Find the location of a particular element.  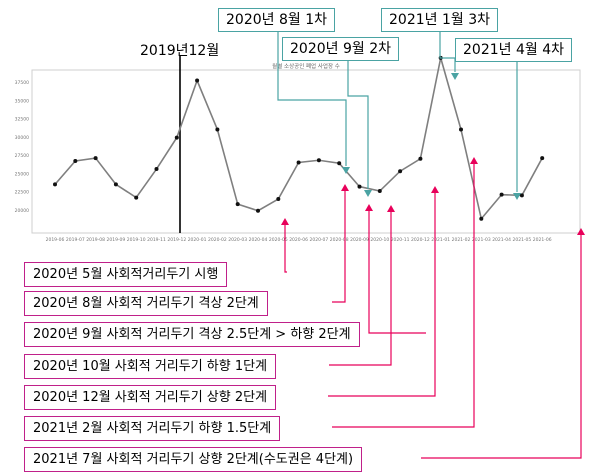

x-tick-label: 2021-05 is located at coordinates (521, 240).